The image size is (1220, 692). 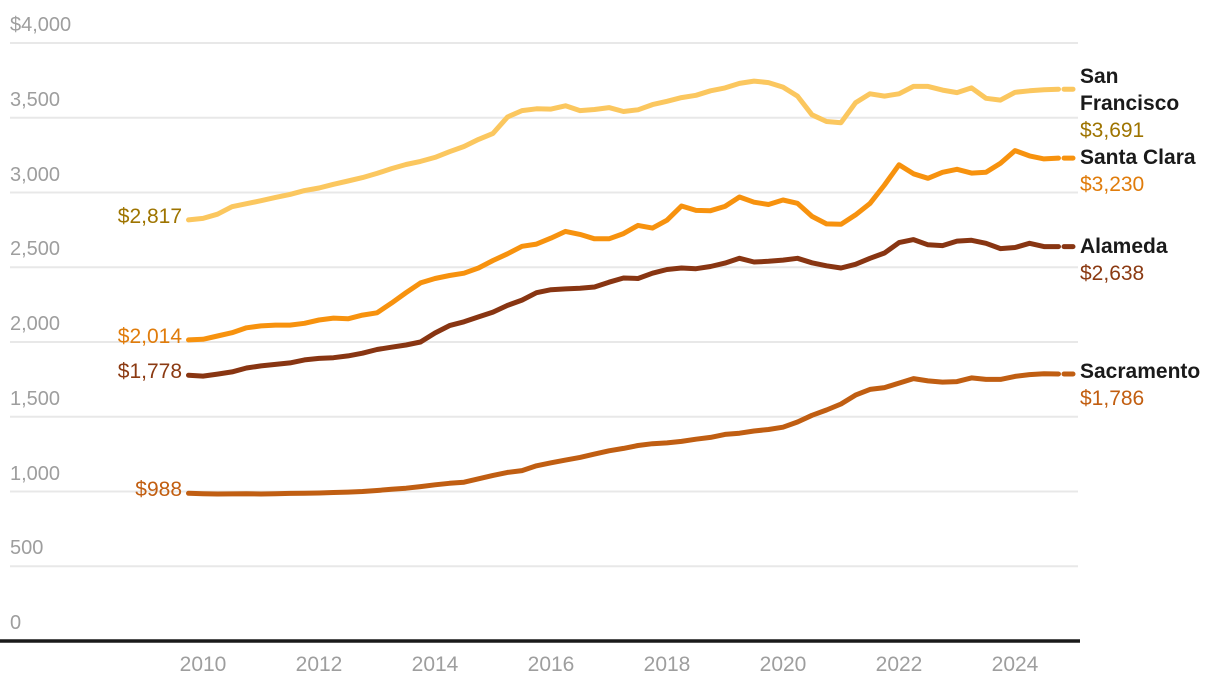 I want to click on series-line-sacramento, so click(x=623, y=434).